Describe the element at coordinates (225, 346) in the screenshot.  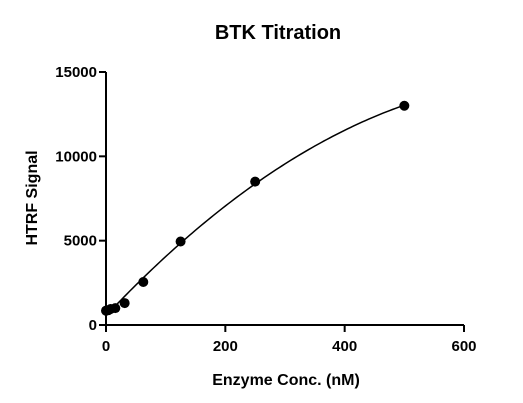
I see `x-tick-label: 200` at that location.